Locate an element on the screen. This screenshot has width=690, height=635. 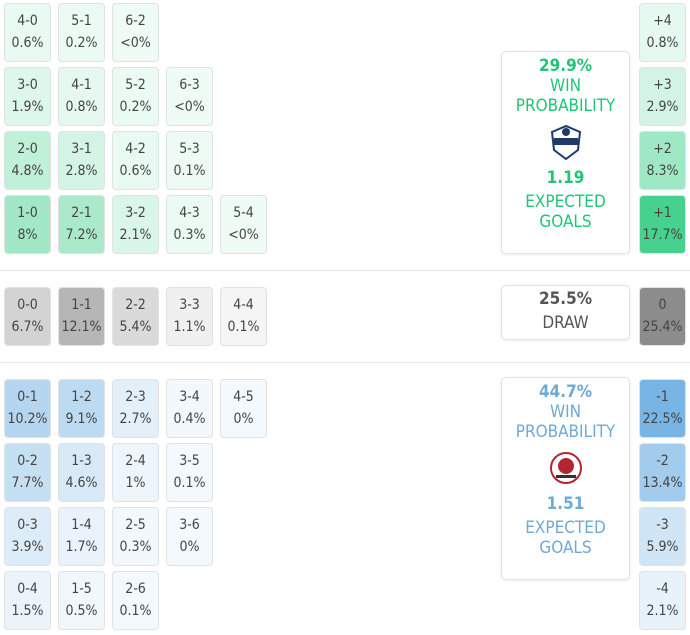
probability: 7.2% is located at coordinates (81, 235).